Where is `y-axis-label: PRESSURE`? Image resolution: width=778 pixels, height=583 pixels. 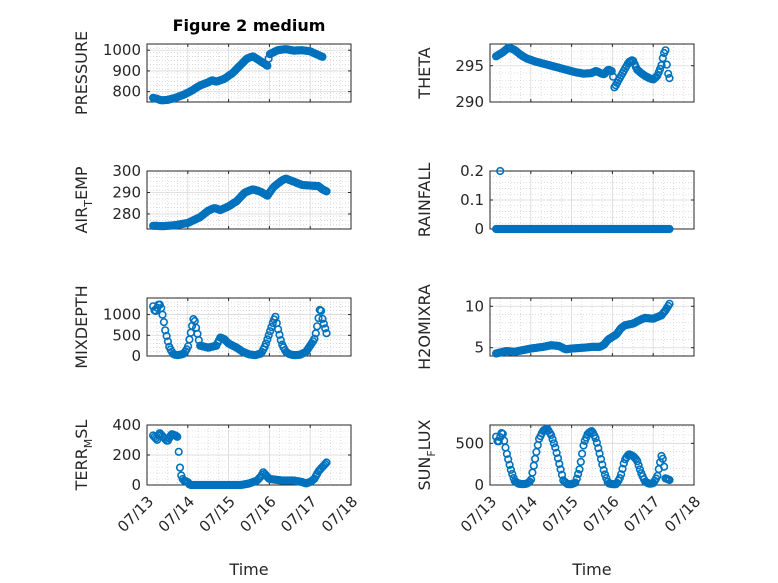
y-axis-label: PRESSURE is located at coordinates (81, 73).